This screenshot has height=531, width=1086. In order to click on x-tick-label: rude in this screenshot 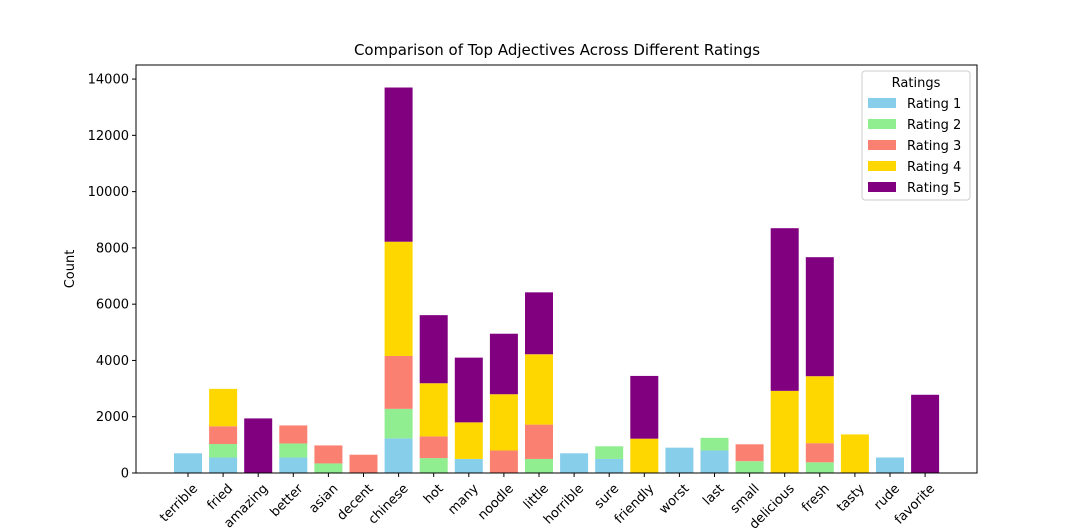, I will do `click(887, 497)`.